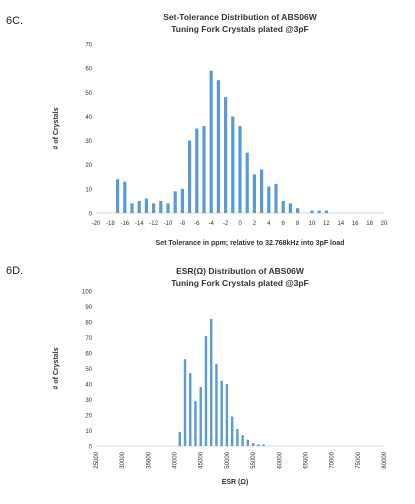  Describe the element at coordinates (202, 459) in the screenshot. I see `chart2-x-tick-label: 45000` at that location.